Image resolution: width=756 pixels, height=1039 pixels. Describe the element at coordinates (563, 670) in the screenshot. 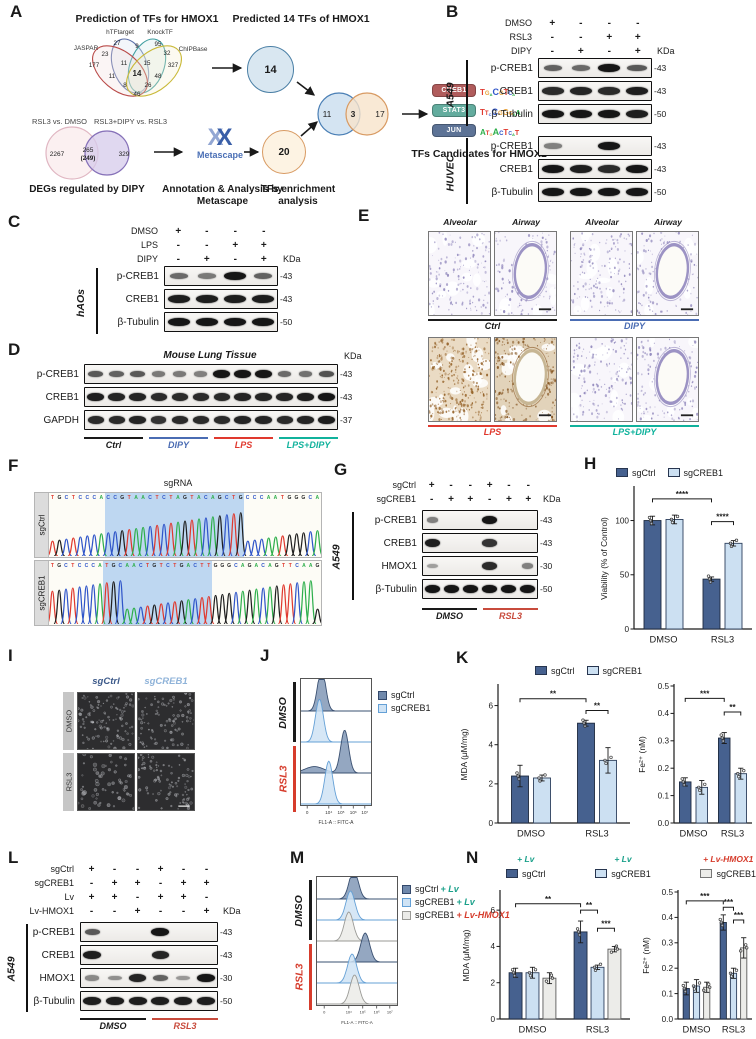

I see `legend-label: sgCtrl` at that location.